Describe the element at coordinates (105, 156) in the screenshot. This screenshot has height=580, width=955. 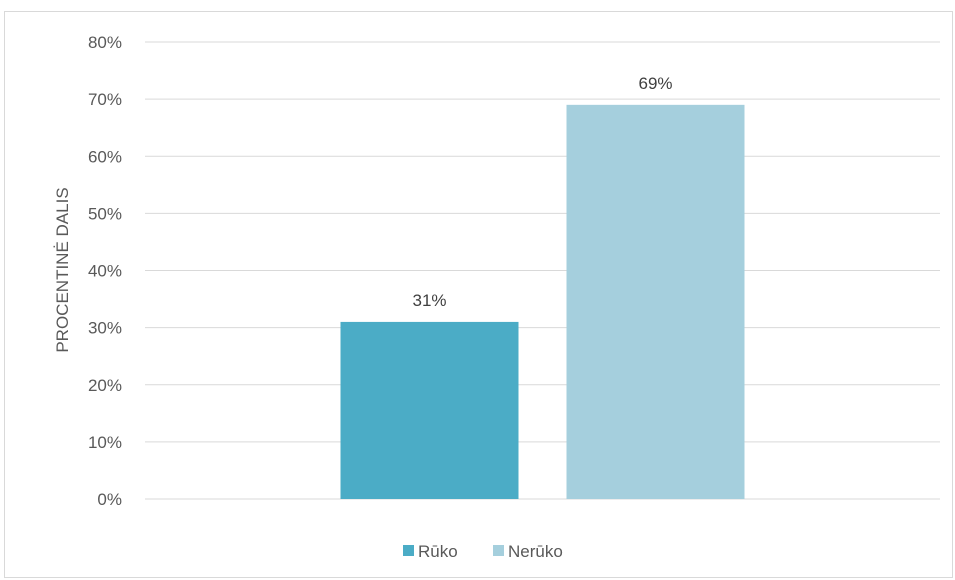
I see `y-tick-label: 60%` at that location.